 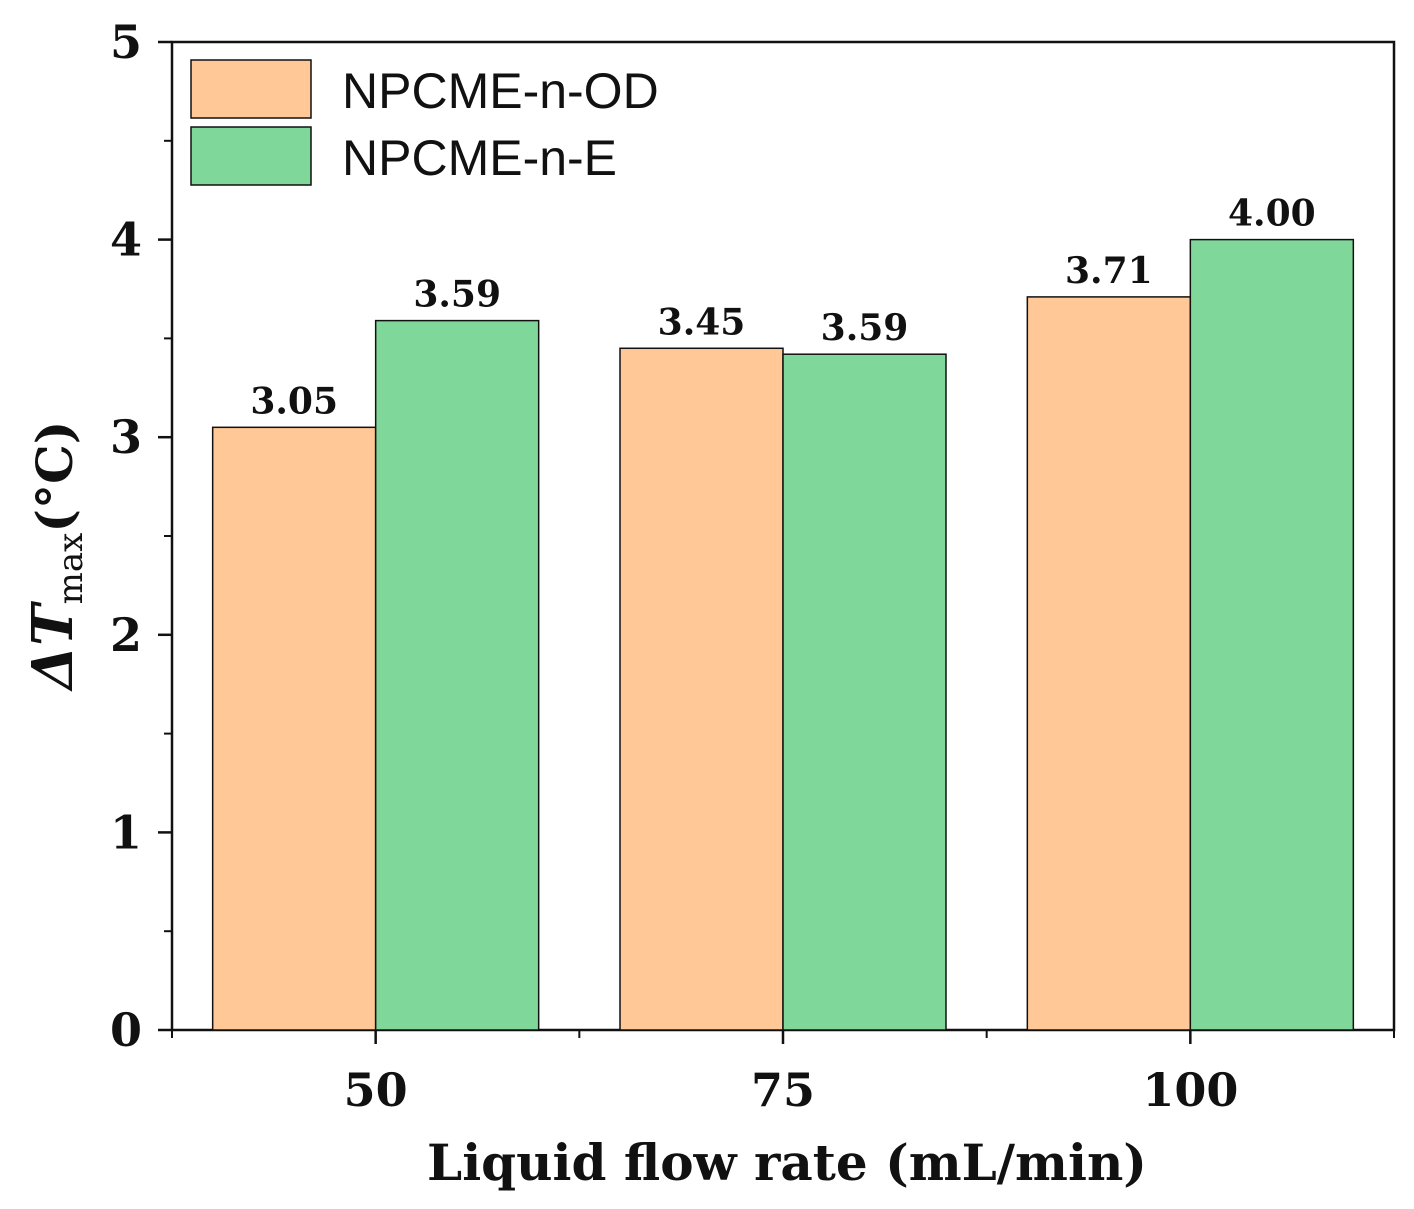 I want to click on y-tick-label-1: 1, so click(x=126, y=832).